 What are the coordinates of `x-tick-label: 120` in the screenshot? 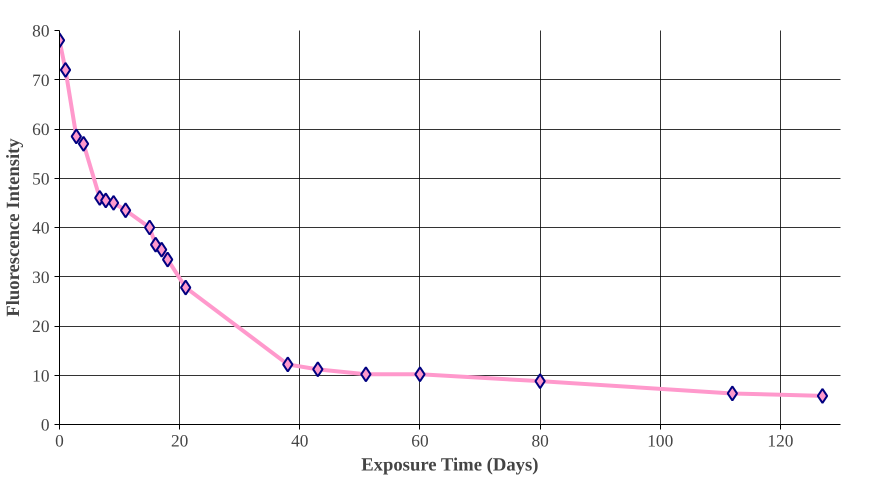 It's located at (780, 441).